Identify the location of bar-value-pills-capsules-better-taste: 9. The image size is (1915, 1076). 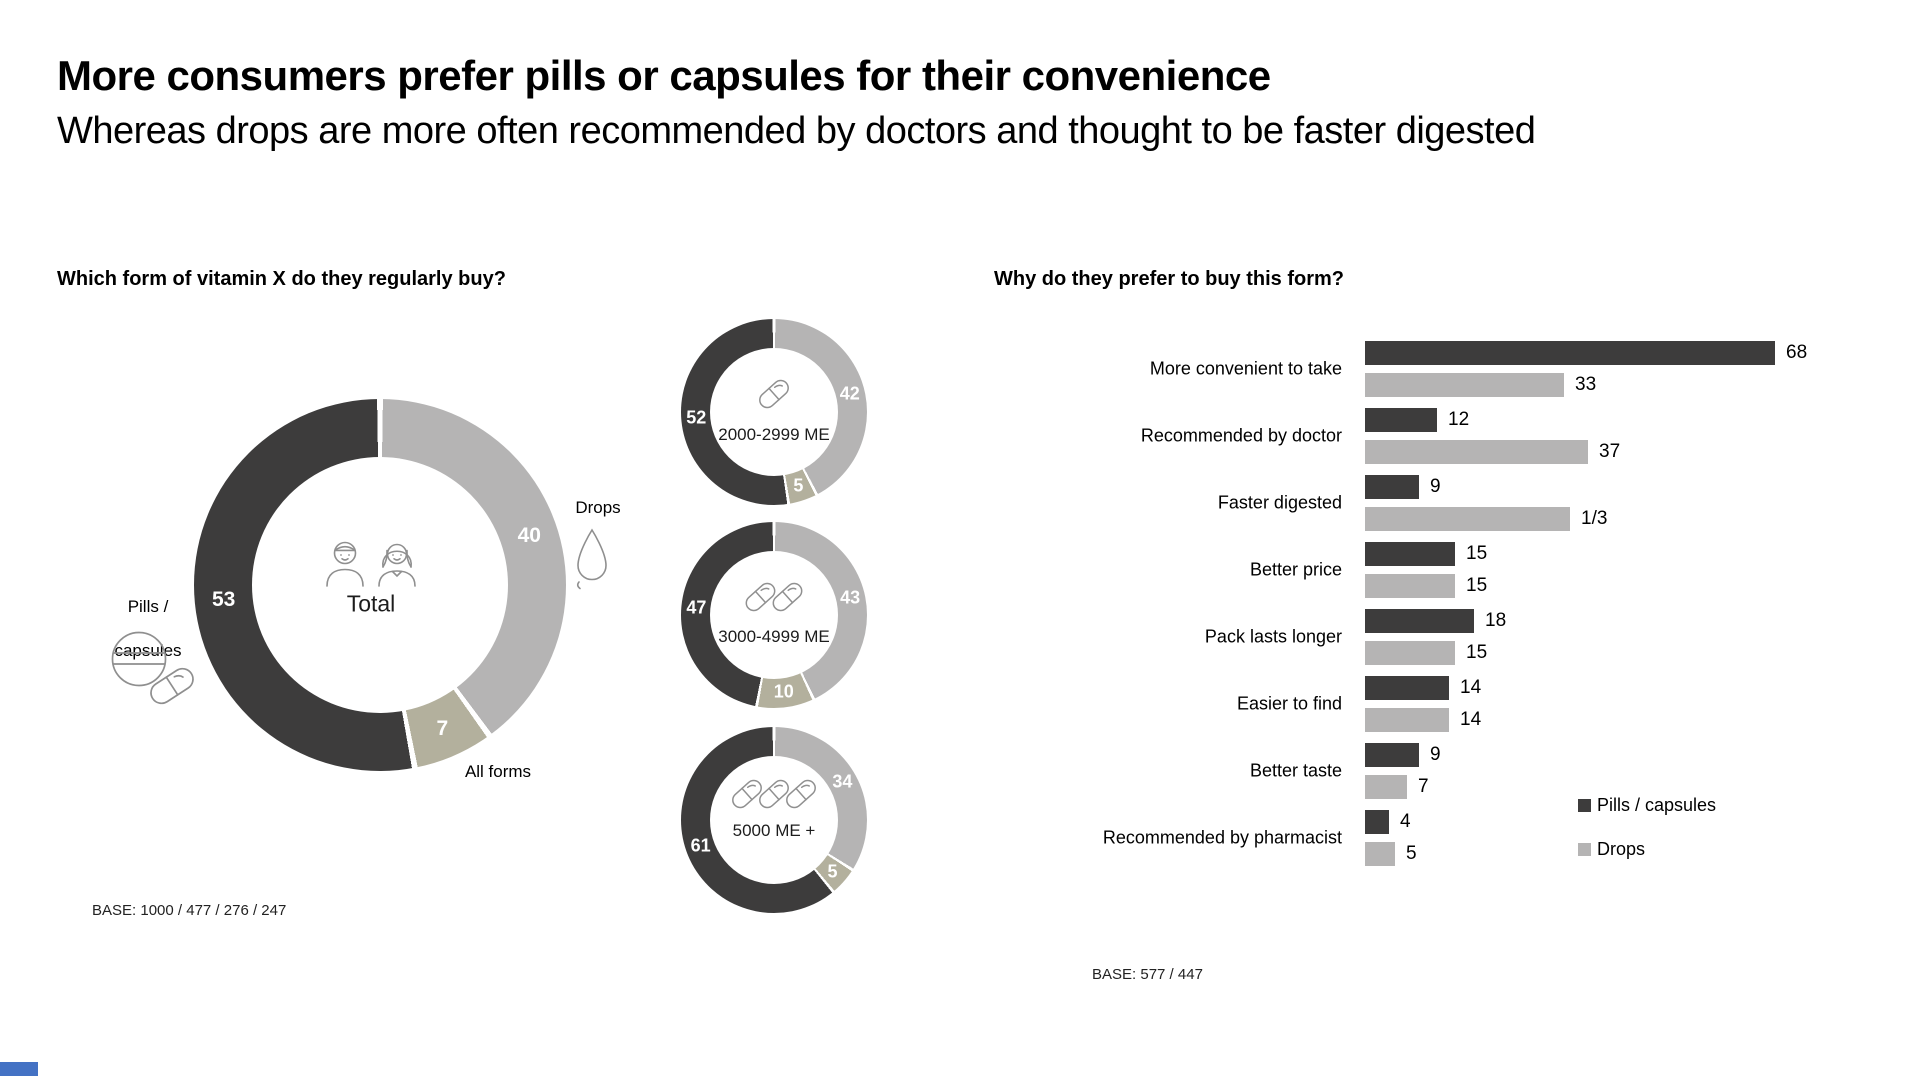
(1435, 754).